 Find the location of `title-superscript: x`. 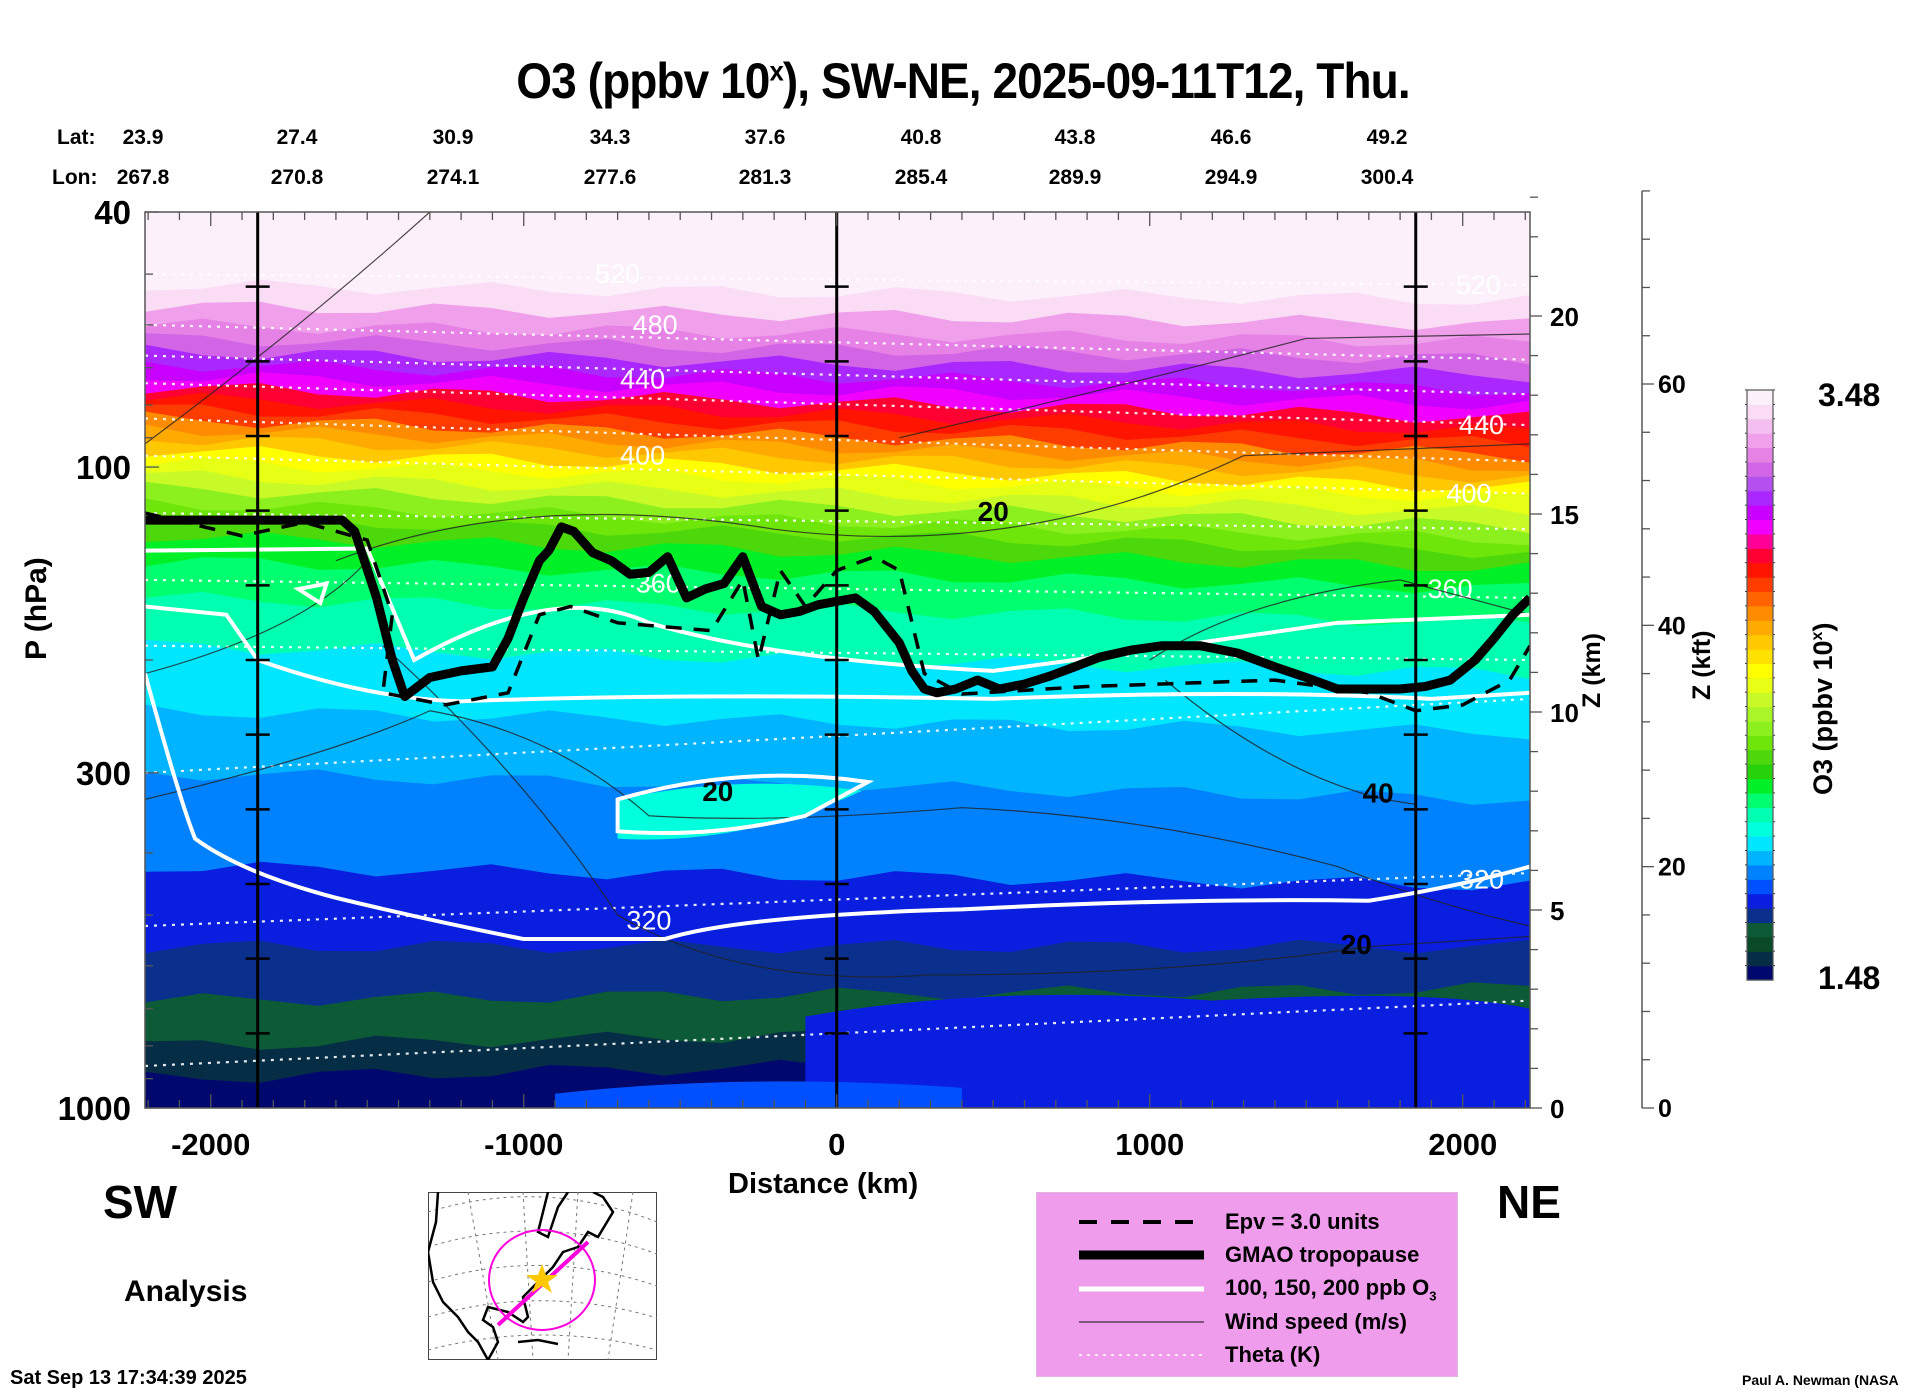

title-superscript: x is located at coordinates (776, 71).